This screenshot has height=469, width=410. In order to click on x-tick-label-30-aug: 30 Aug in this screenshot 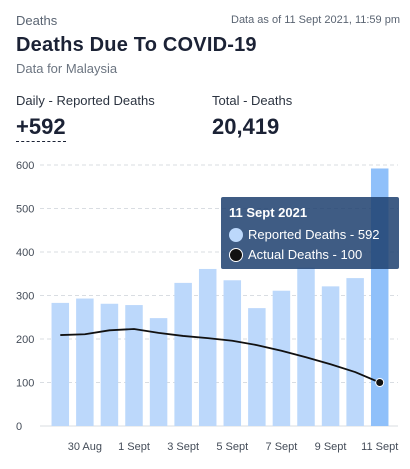, I will do `click(85, 447)`.